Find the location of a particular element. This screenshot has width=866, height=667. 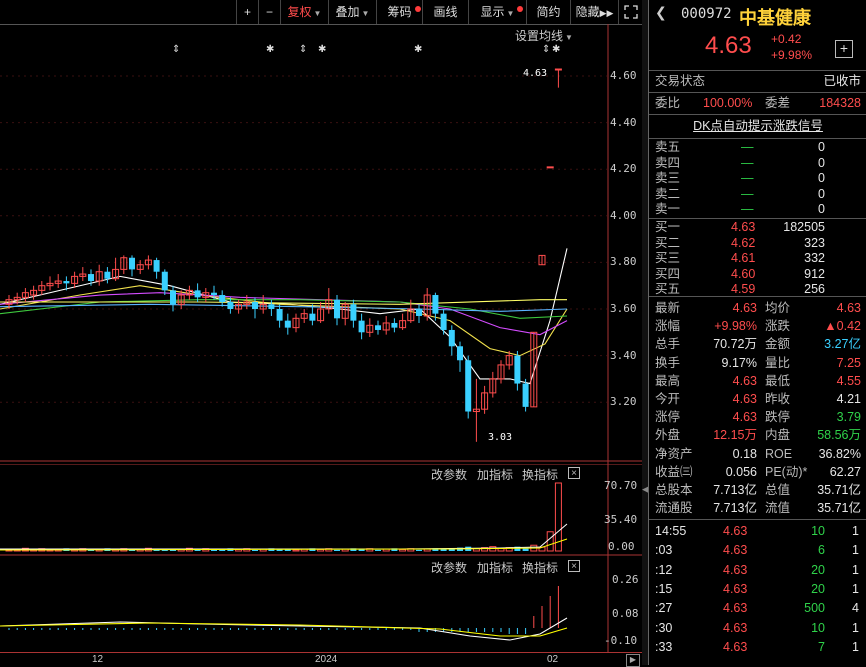

vol-axis-top: 70.70 is located at coordinates (621, 485).